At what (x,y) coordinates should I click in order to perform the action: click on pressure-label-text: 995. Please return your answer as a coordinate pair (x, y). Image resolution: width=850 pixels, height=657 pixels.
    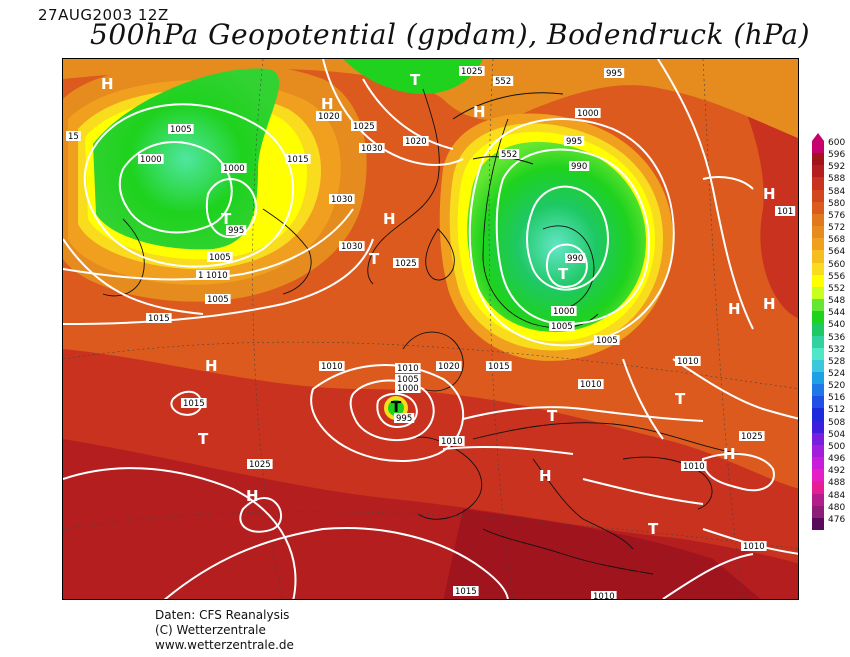
    Looking at the image, I should click on (574, 142).